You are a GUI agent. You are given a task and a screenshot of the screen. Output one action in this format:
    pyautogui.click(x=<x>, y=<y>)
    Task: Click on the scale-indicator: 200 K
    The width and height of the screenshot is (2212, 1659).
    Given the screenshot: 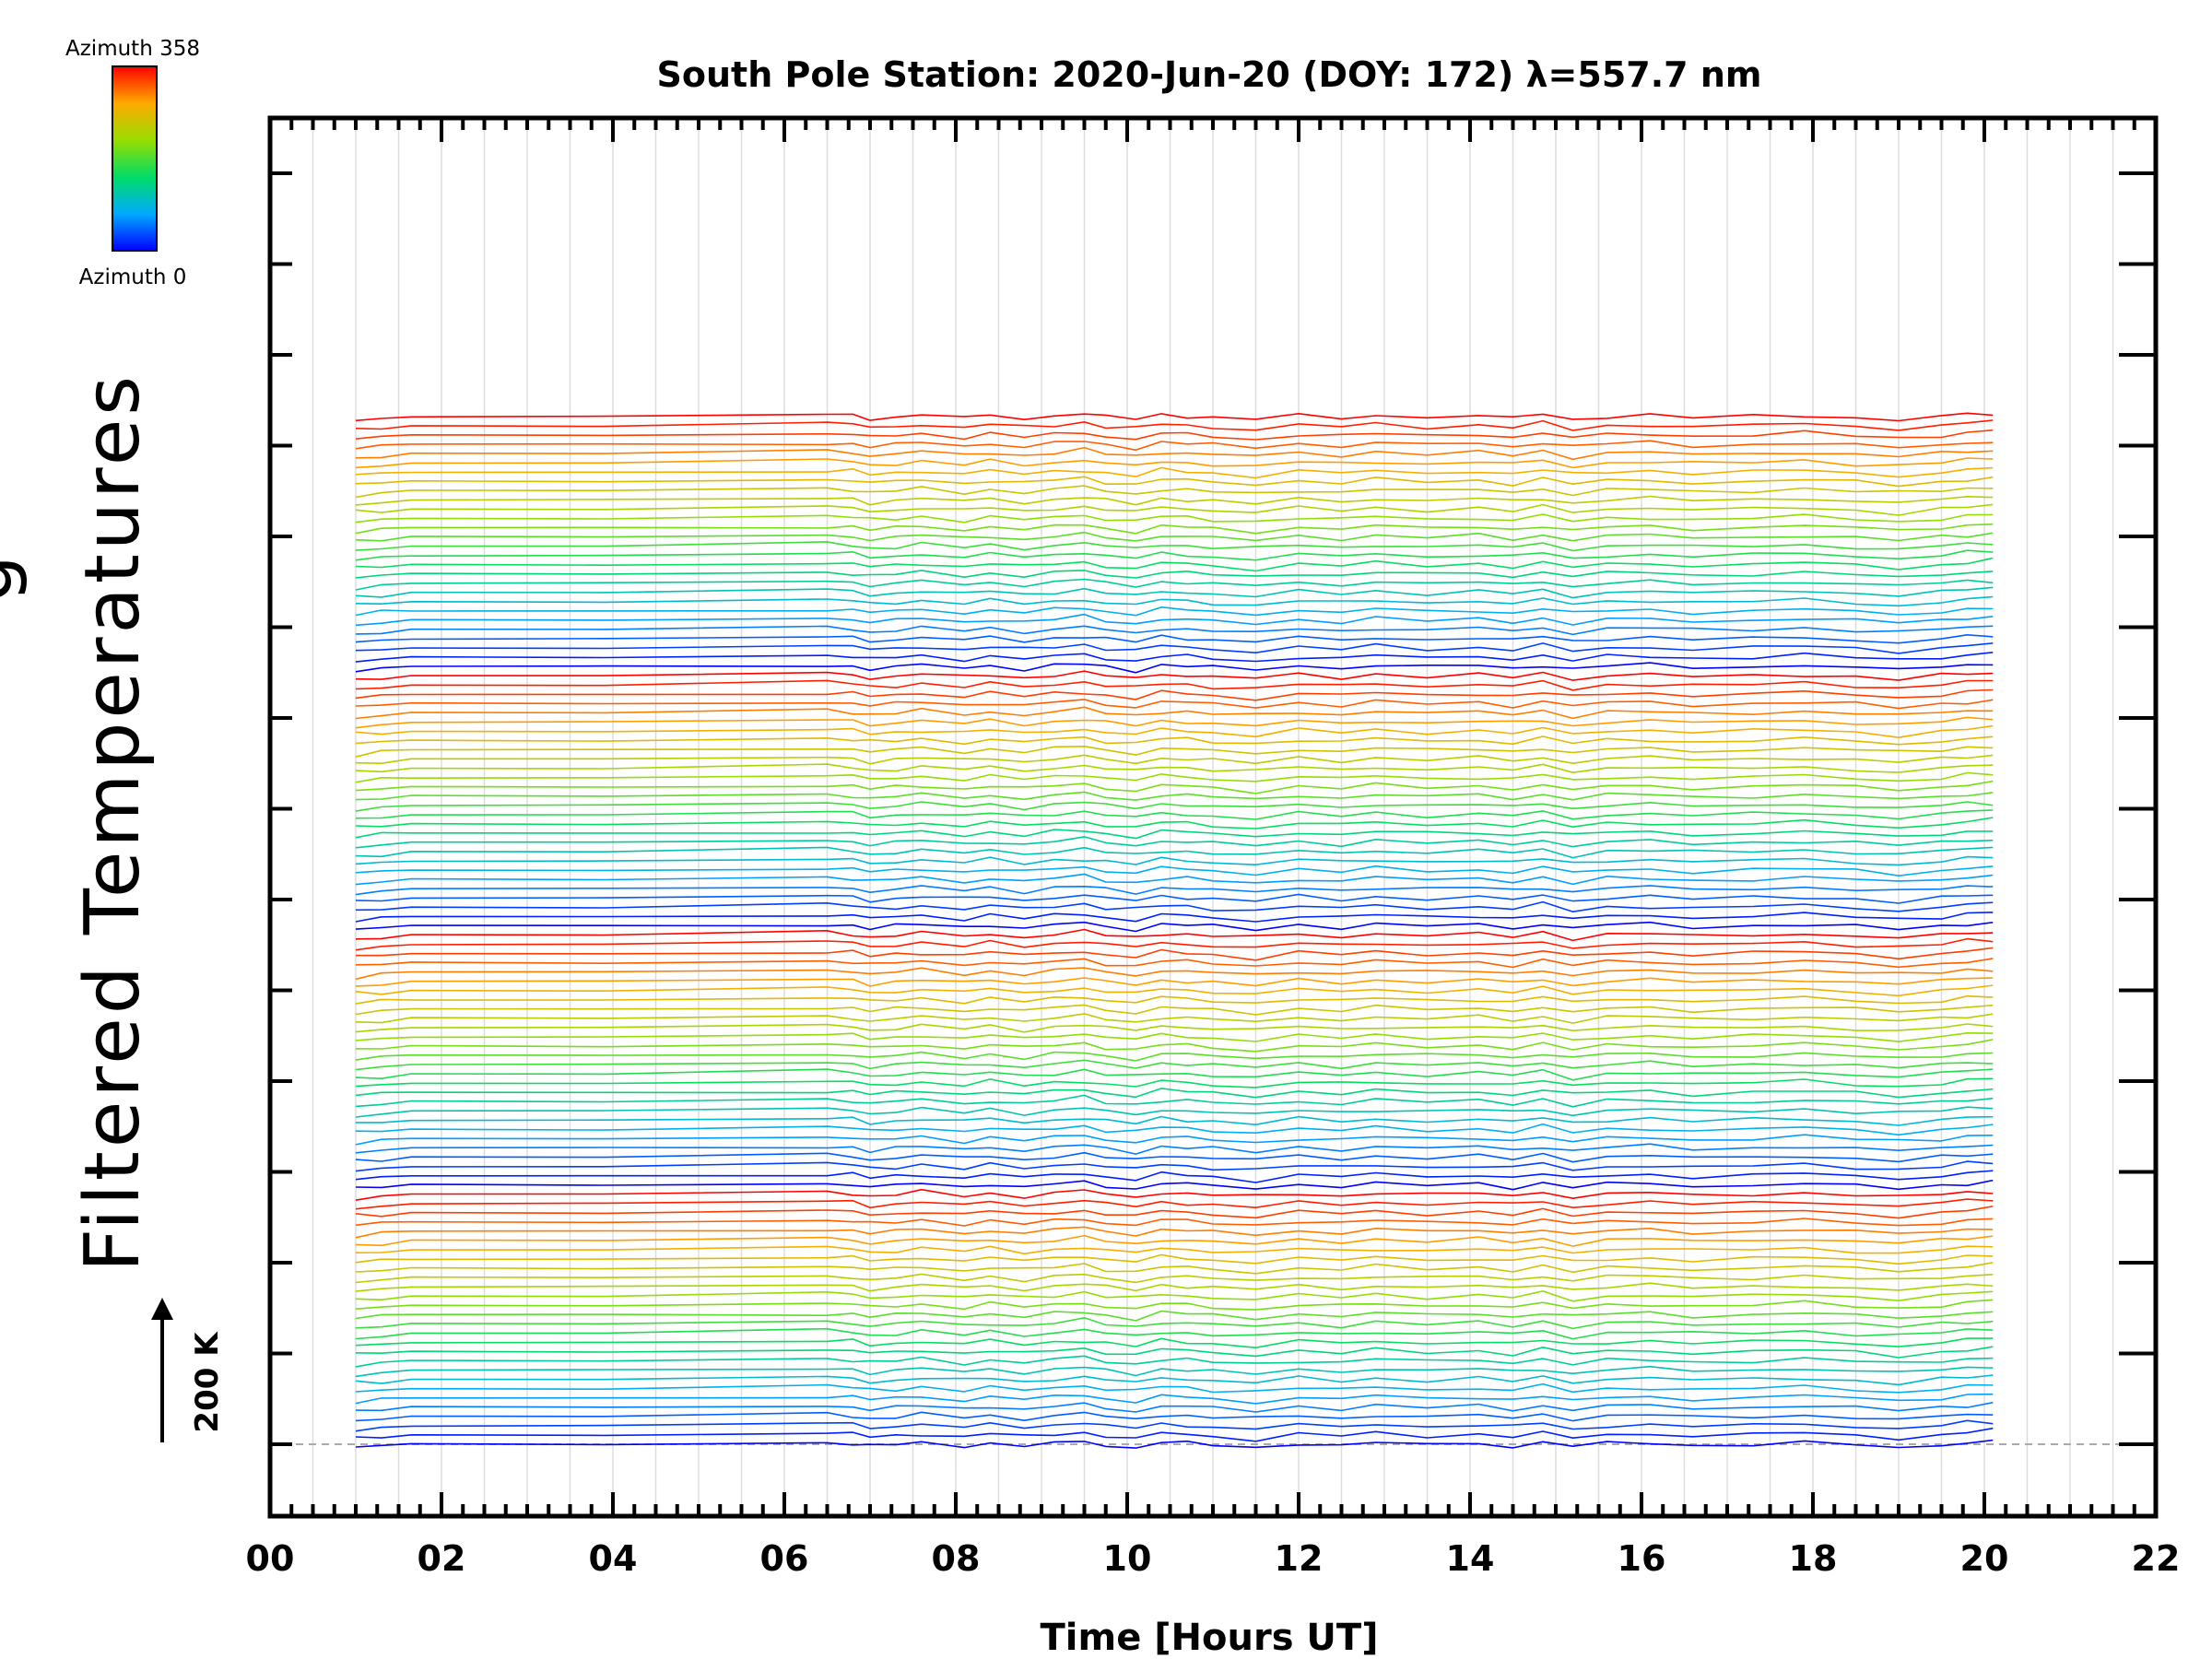 What is the action you would take?
    pyautogui.click(x=188, y=1370)
    